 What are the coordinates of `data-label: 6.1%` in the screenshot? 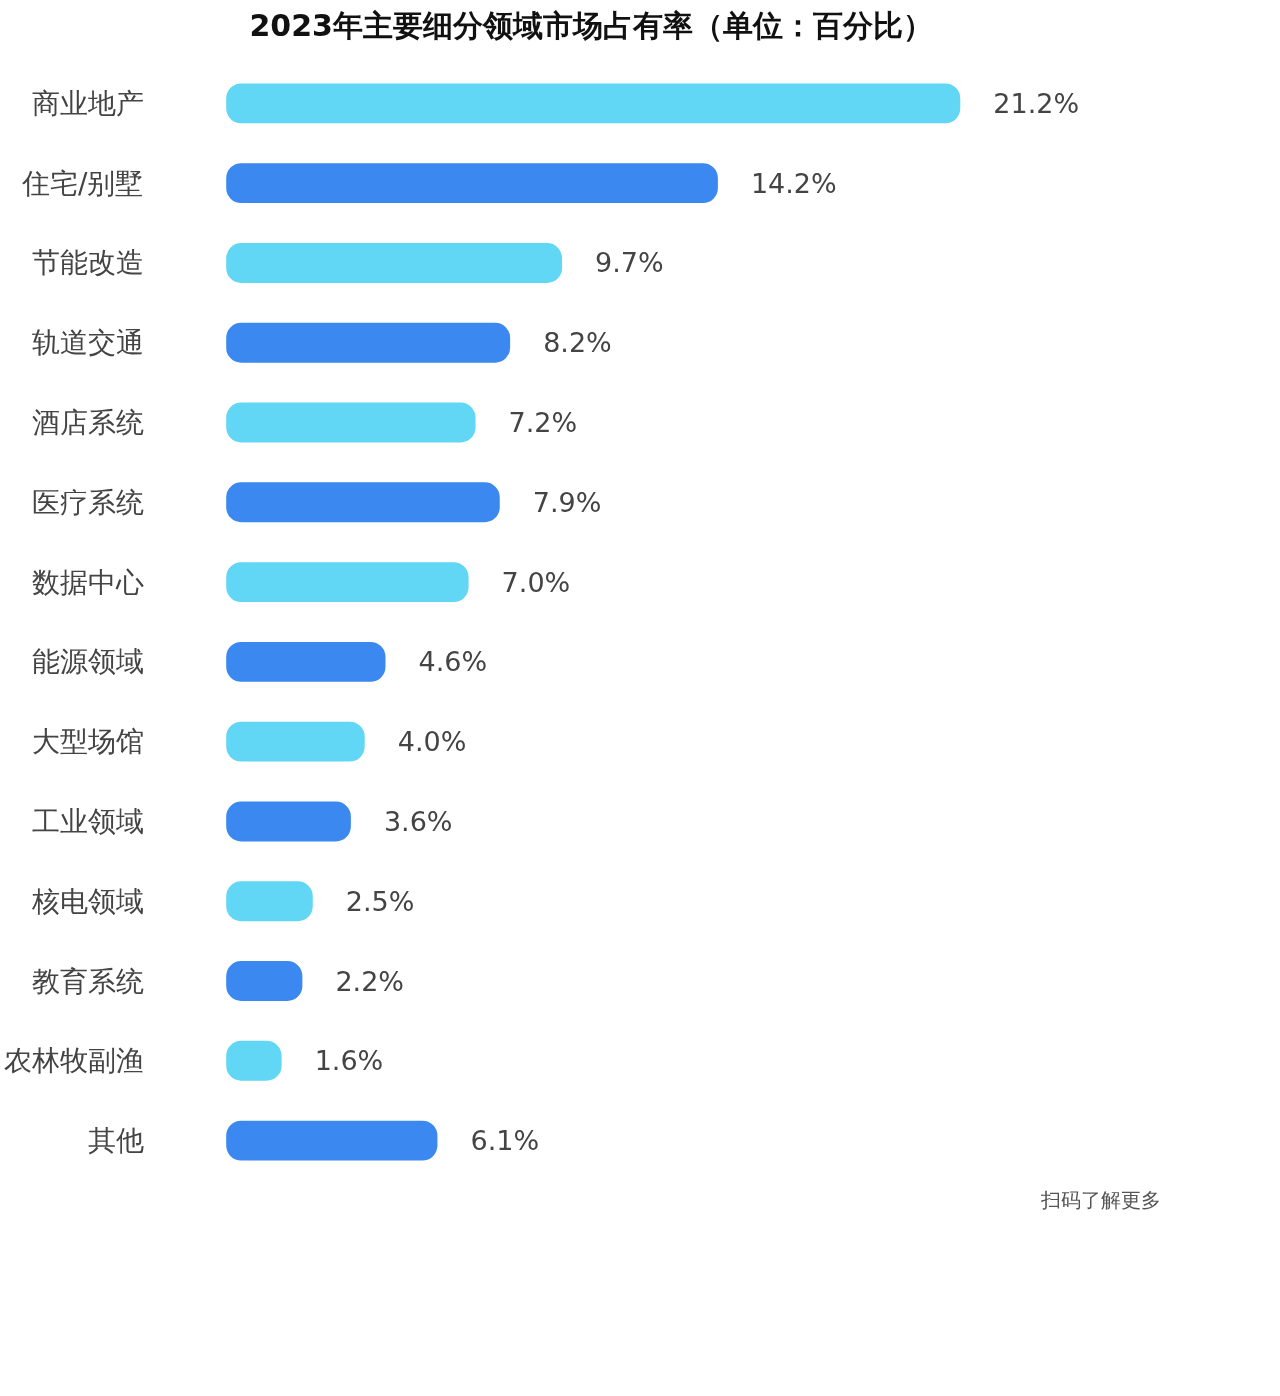 It's located at (505, 1141).